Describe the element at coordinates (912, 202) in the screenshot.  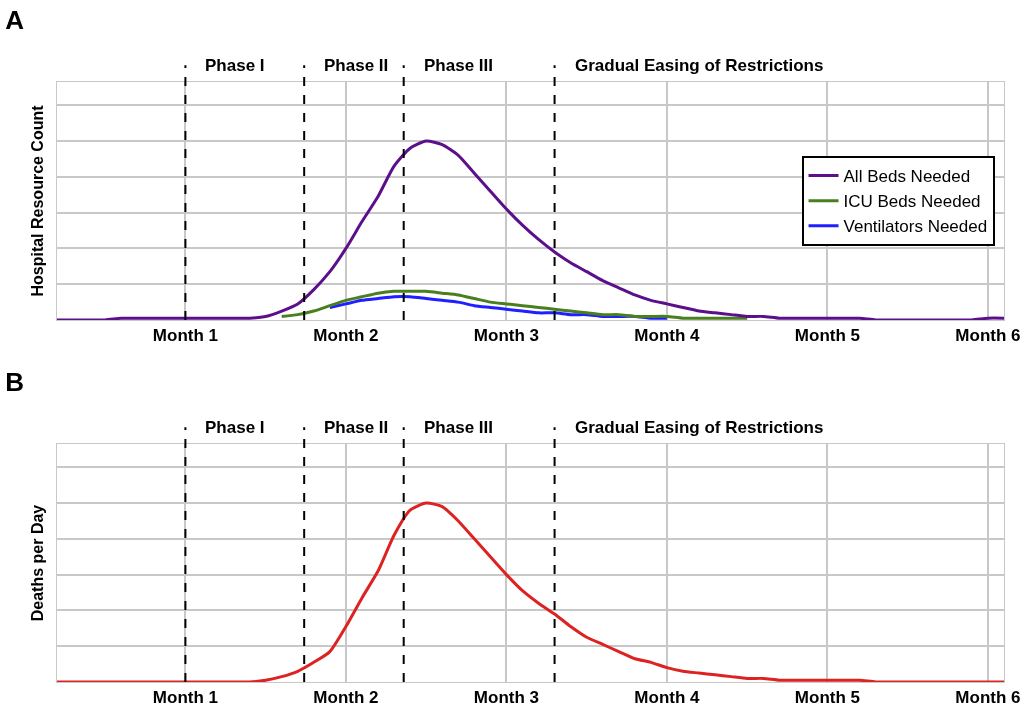
I see `legend-label: ICU Beds Needed` at that location.